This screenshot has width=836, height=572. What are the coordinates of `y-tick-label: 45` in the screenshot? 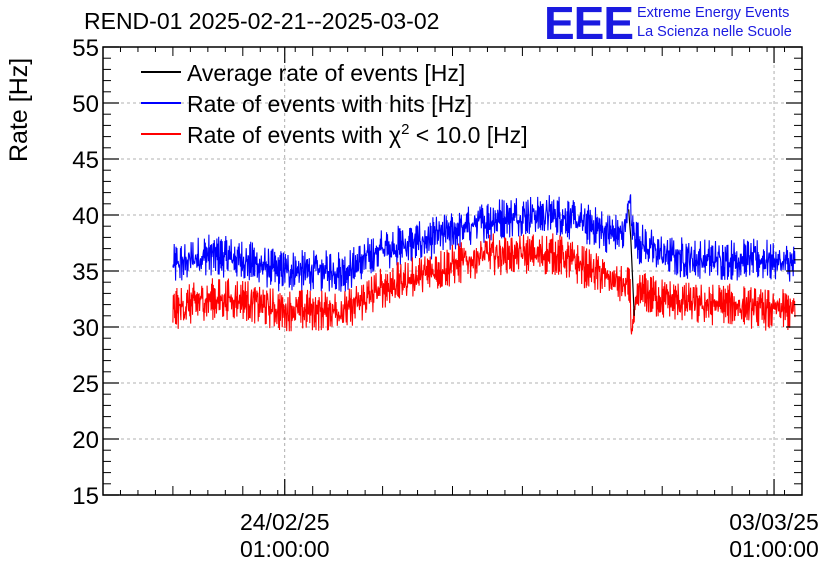 It's located at (85, 160).